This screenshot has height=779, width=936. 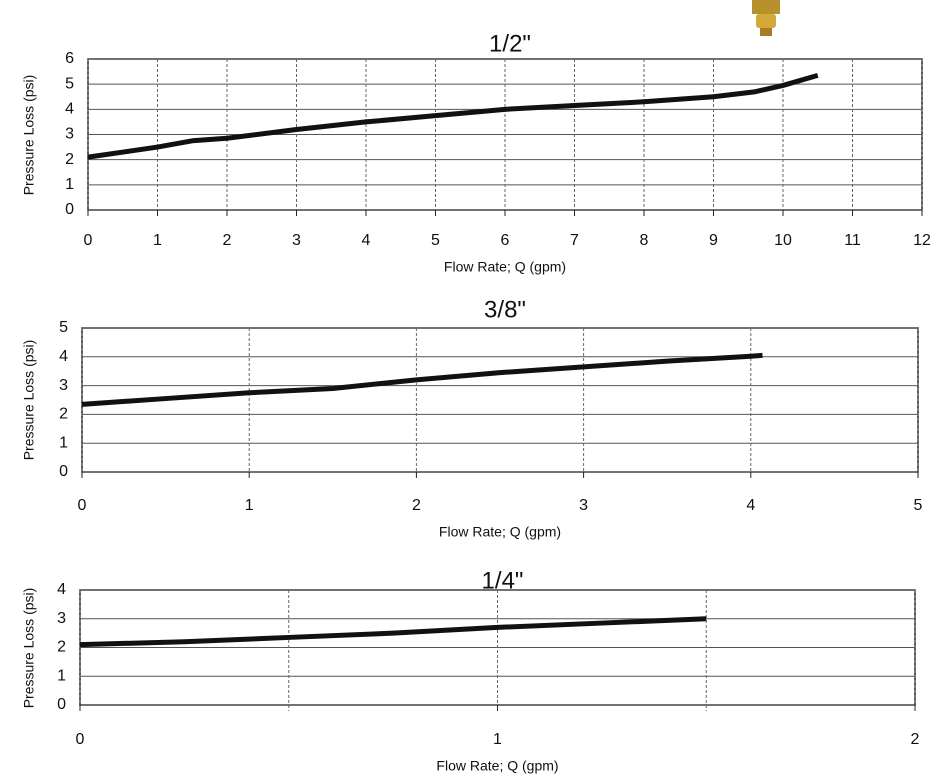 What do you see at coordinates (574, 240) in the screenshot?
I see `x-tick-label: 7` at bounding box center [574, 240].